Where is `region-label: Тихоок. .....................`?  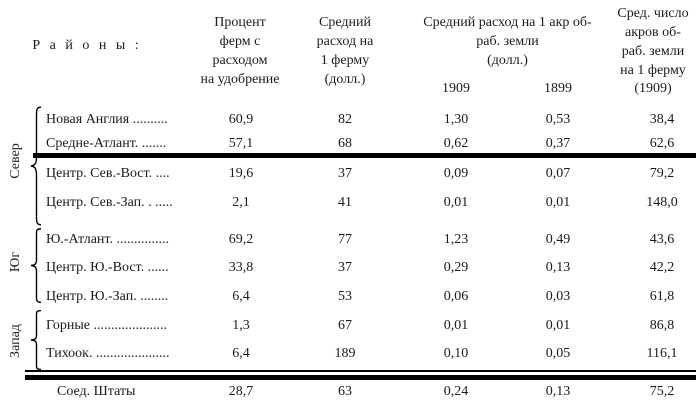 region-label: Тихоок. ..................... is located at coordinates (108, 353).